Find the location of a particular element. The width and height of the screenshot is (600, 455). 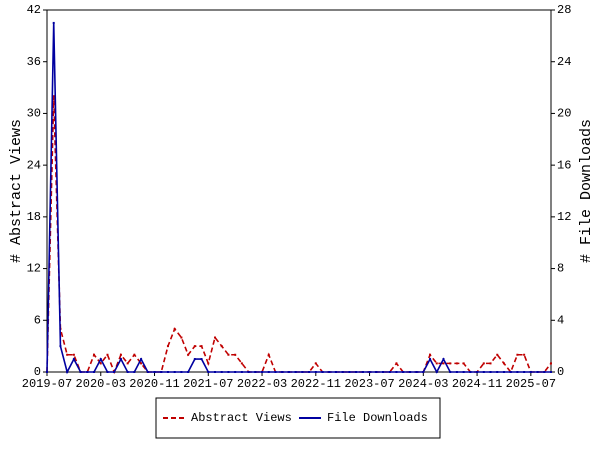

y-tick-label: 6 is located at coordinates (37, 320).